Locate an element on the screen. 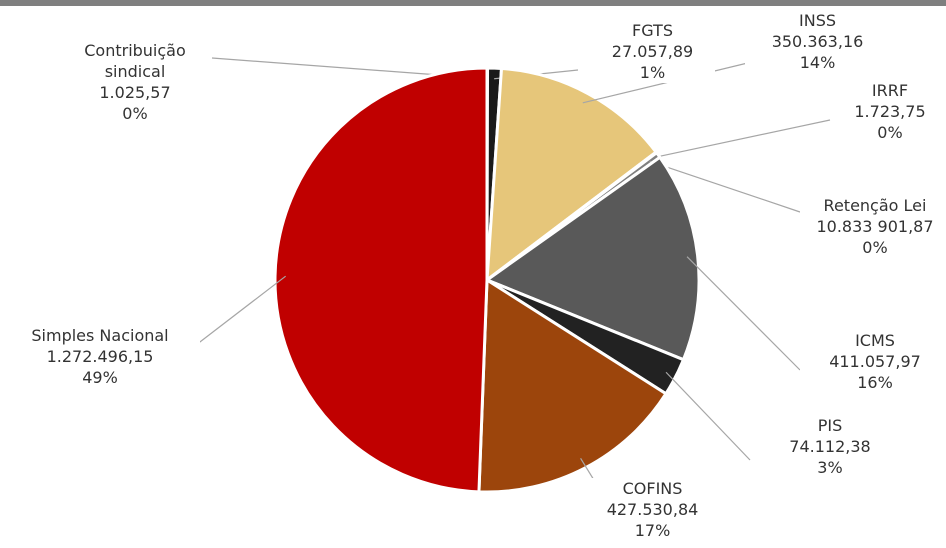 This screenshot has width=946, height=548. data-label: ICMS 411.057,97 16% is located at coordinates (873, 361).